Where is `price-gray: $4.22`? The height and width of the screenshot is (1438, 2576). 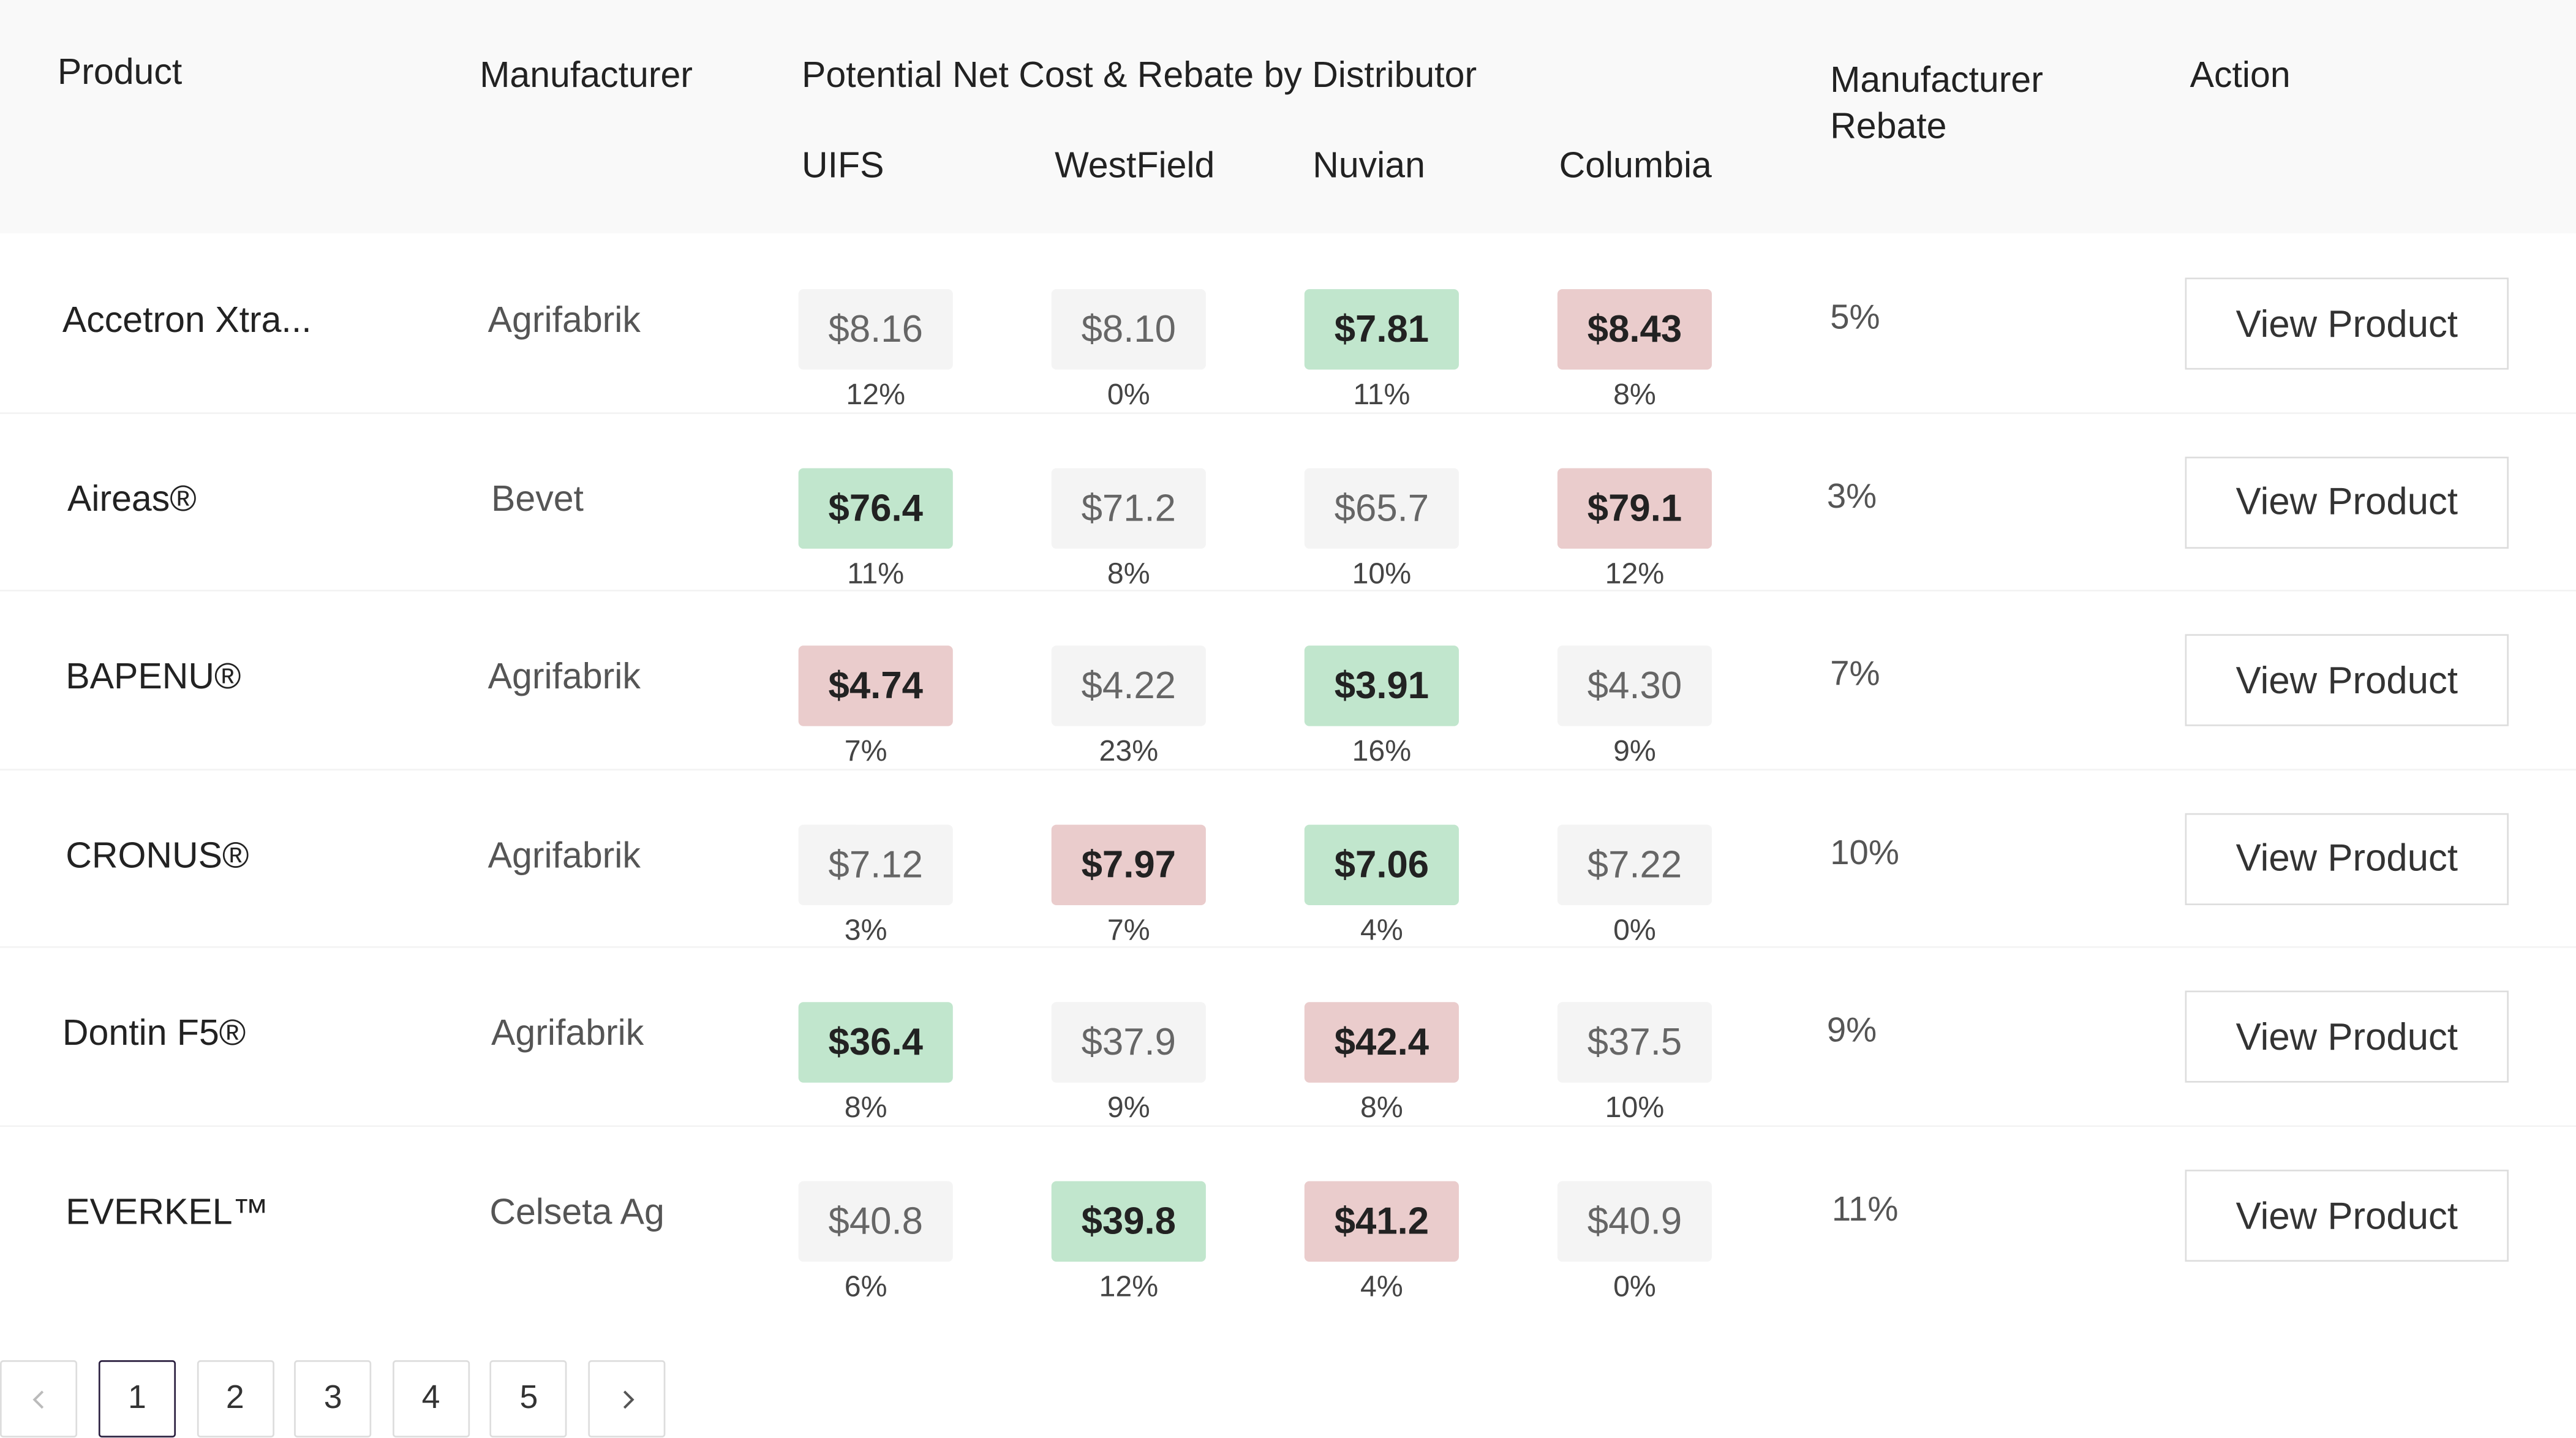
price-gray: $4.22 is located at coordinates (1128, 686).